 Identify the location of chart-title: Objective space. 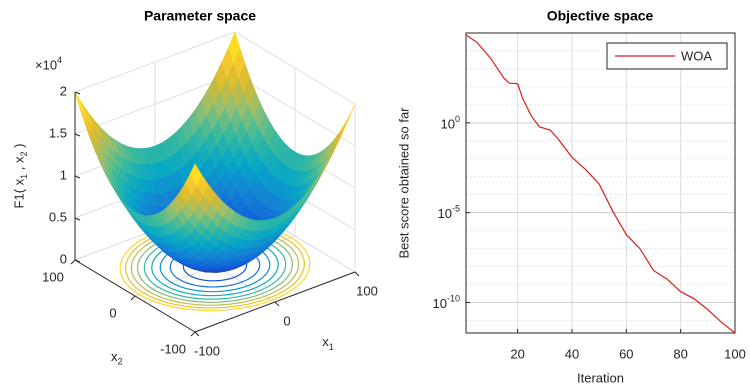
(600, 16).